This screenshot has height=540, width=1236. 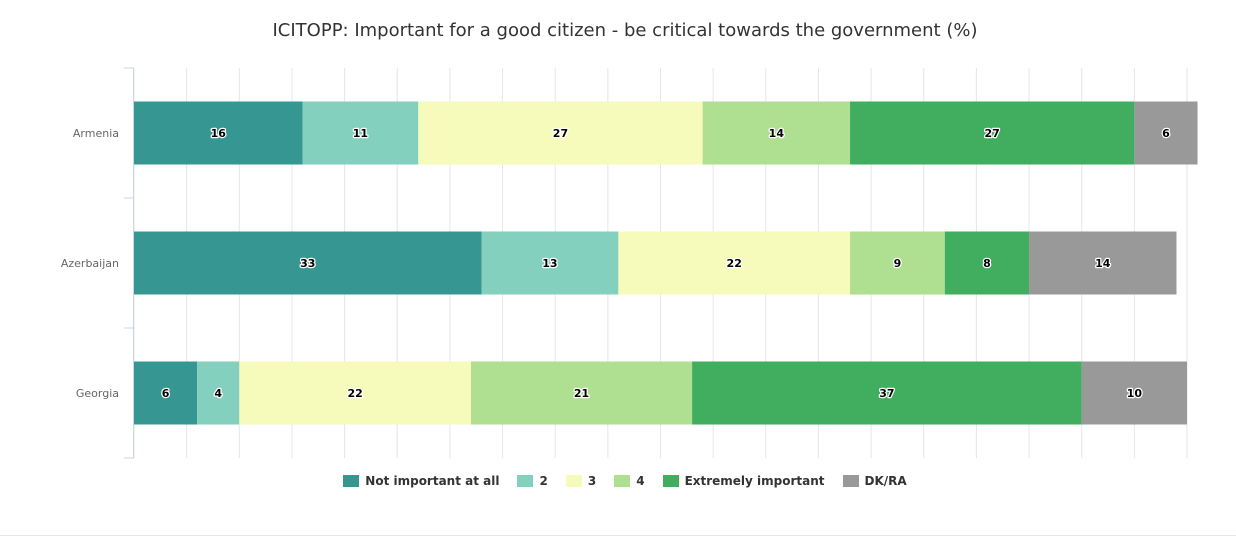 I want to click on category-label: Azerbaijan, so click(x=90, y=263).